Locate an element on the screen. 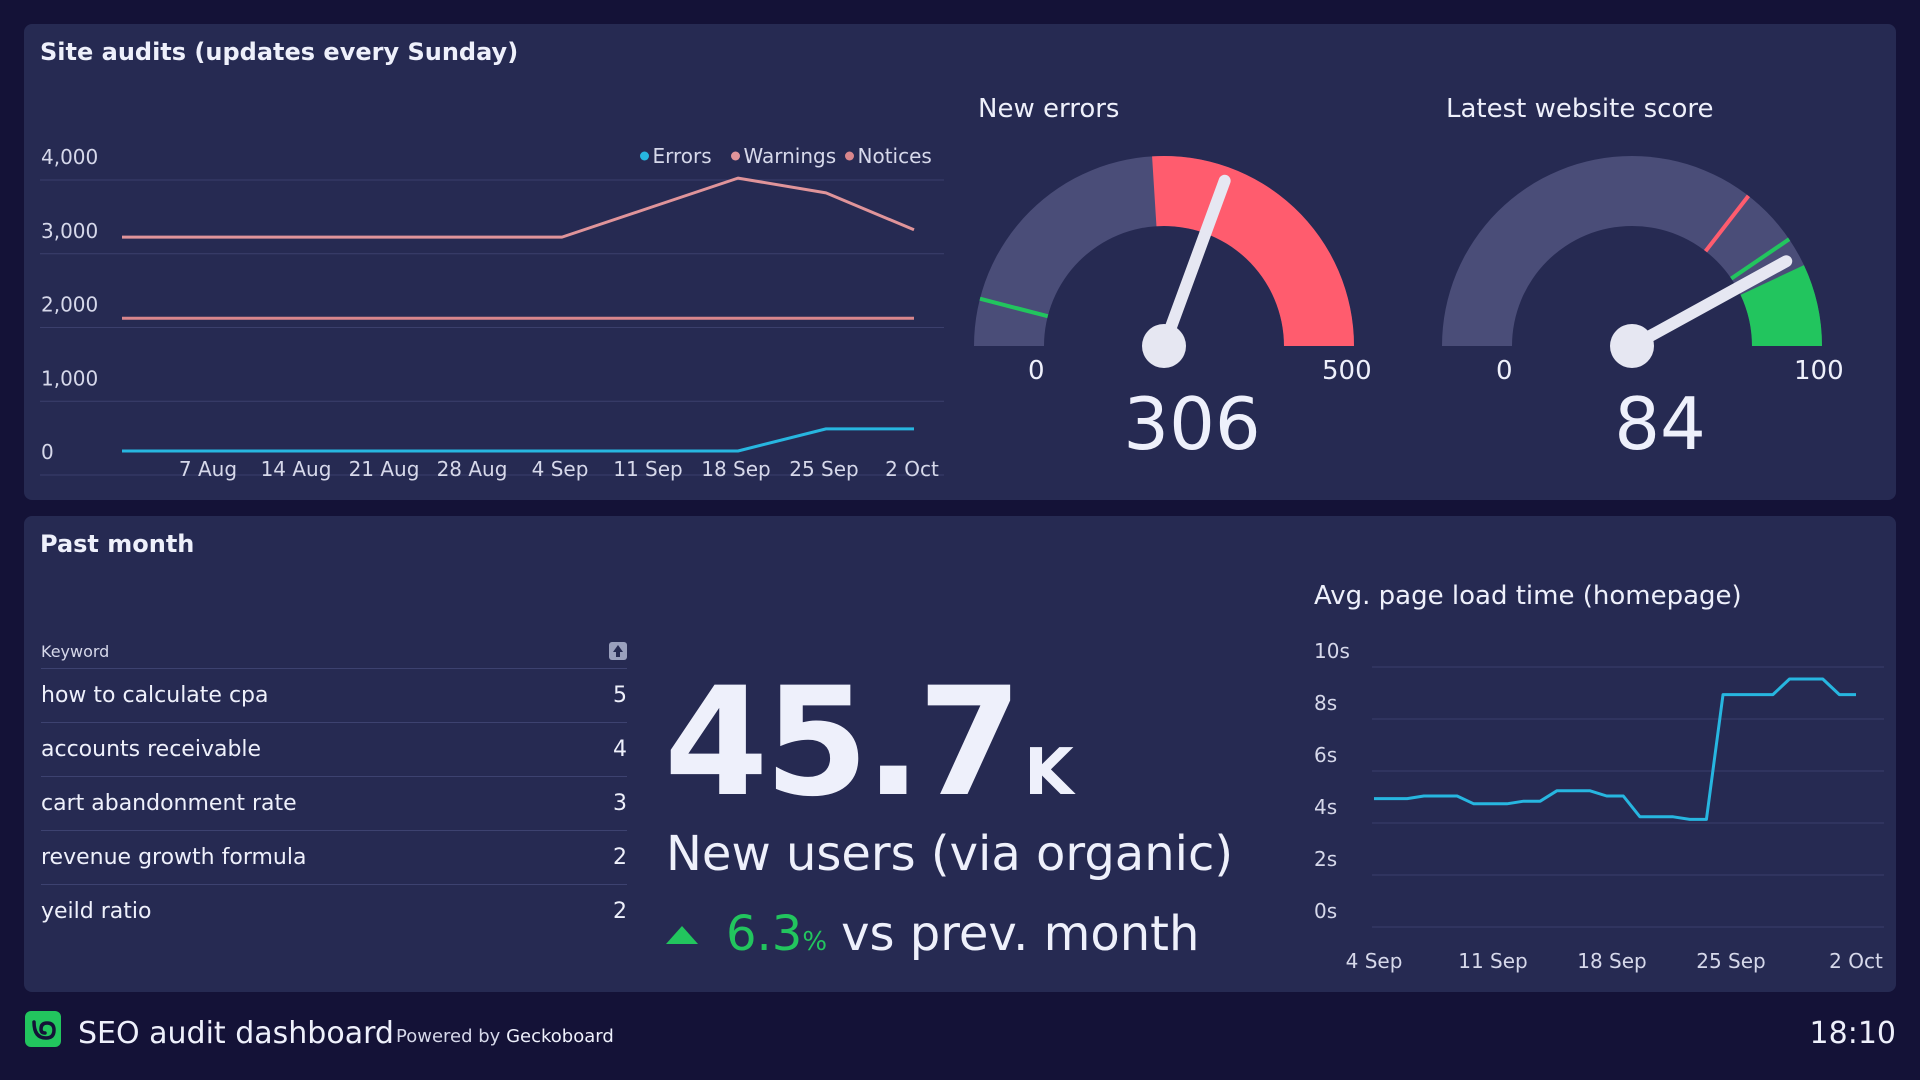  y-tick-label: 2,000 is located at coordinates (69, 305).